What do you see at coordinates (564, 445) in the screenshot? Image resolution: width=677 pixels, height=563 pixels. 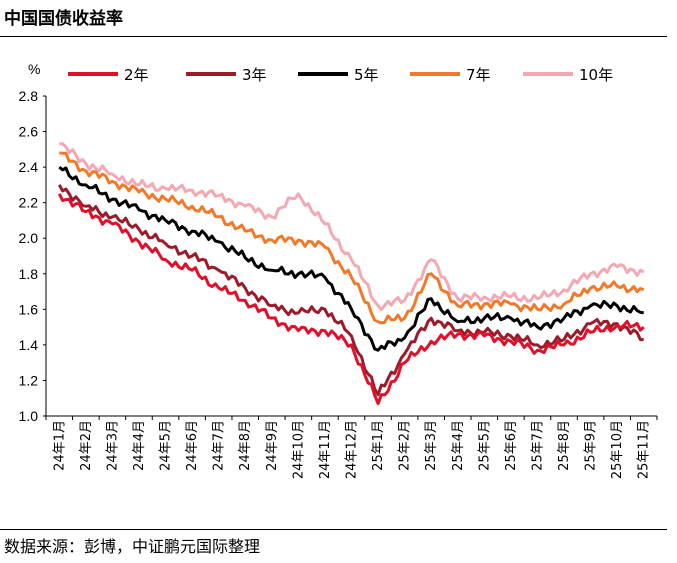 I see `x-tick-label: 25年8月` at bounding box center [564, 445].